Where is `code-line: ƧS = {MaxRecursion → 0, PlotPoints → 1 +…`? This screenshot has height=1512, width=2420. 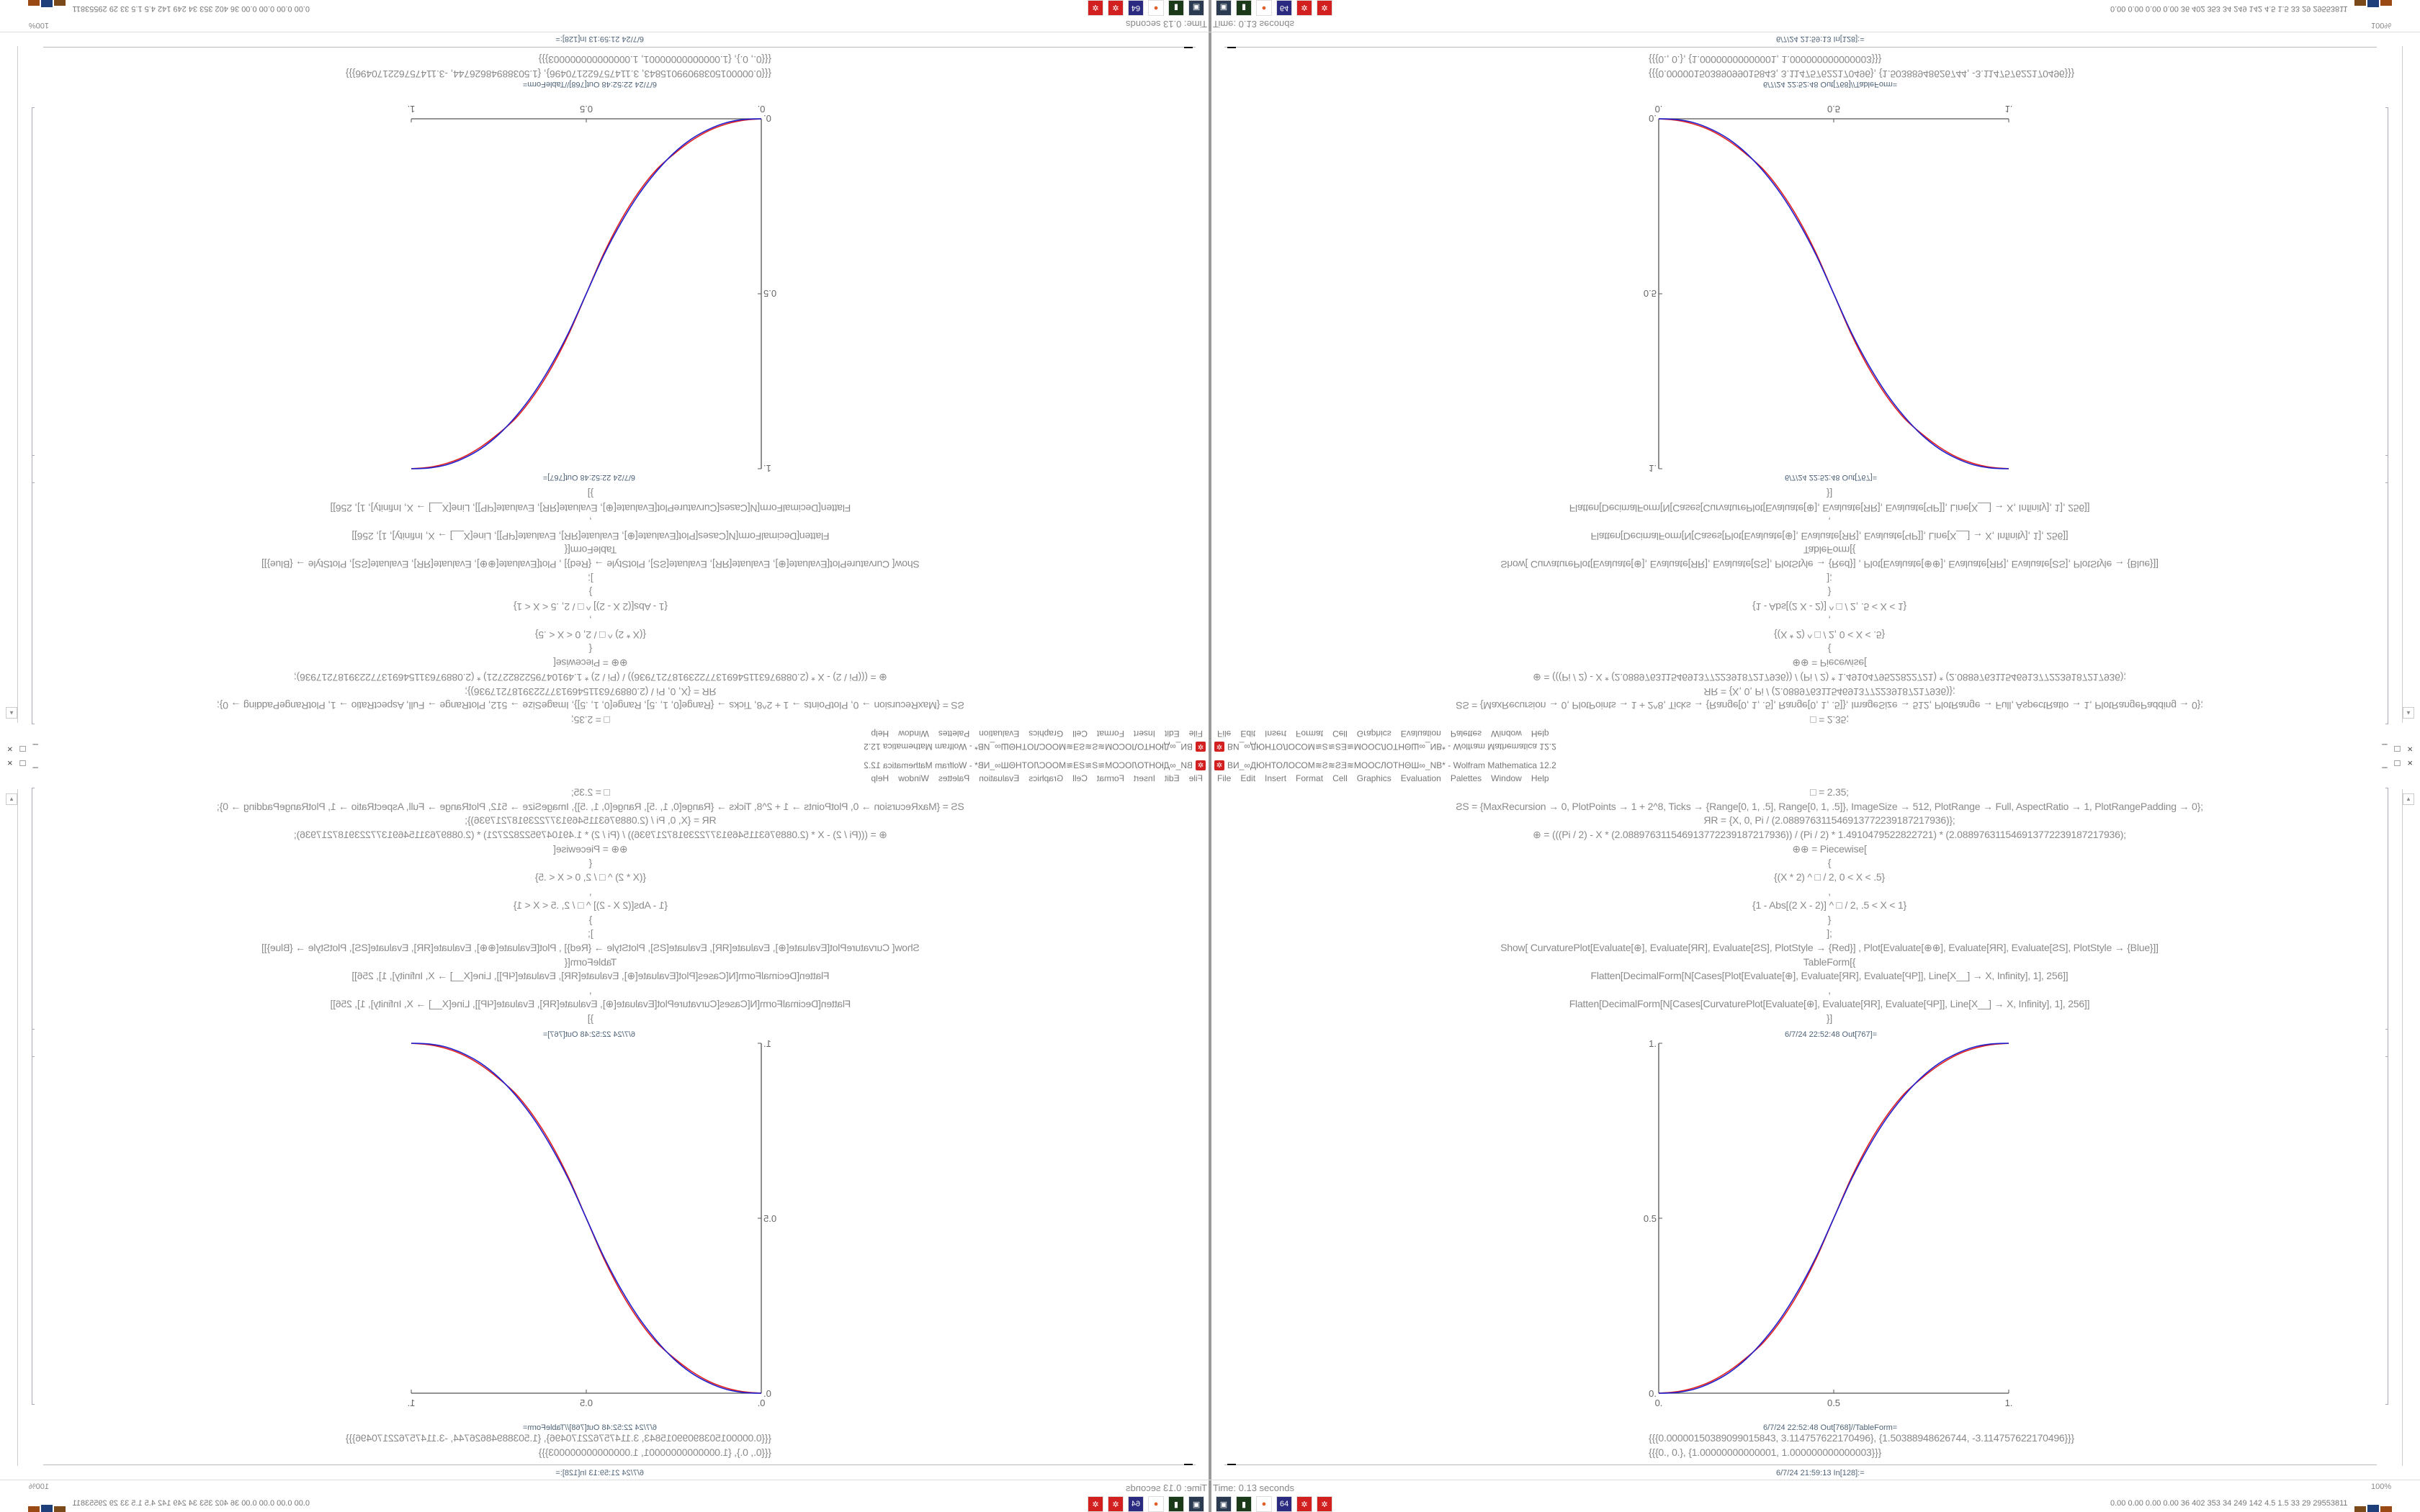
code-line: ƧS = {MaxRecursion → 0, PlotPoints → 1 +… is located at coordinates (1830, 806).